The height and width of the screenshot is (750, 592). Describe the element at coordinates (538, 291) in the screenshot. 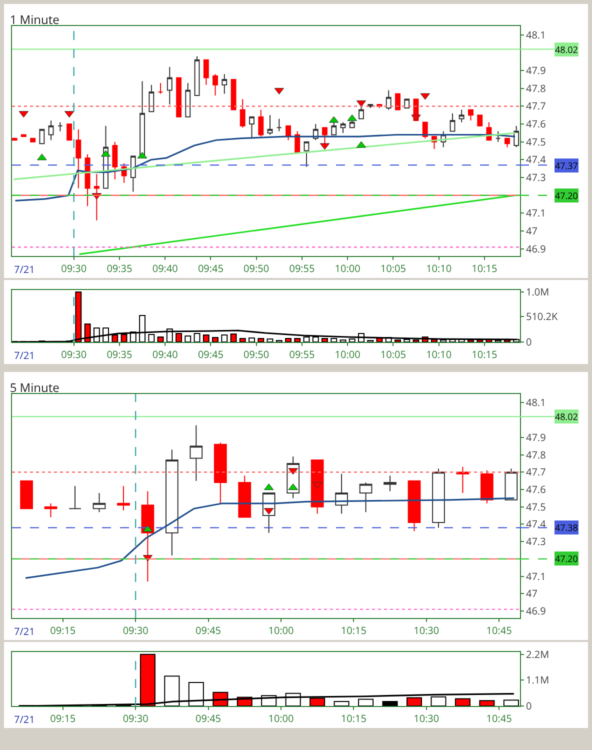

I see `y-tick-label: 1.0M` at that location.